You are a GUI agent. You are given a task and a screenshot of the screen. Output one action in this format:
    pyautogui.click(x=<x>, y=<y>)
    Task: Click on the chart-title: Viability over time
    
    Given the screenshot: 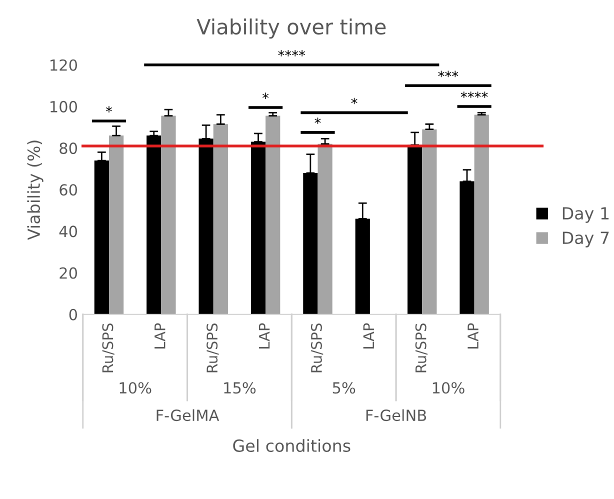 What is the action you would take?
    pyautogui.click(x=291, y=28)
    